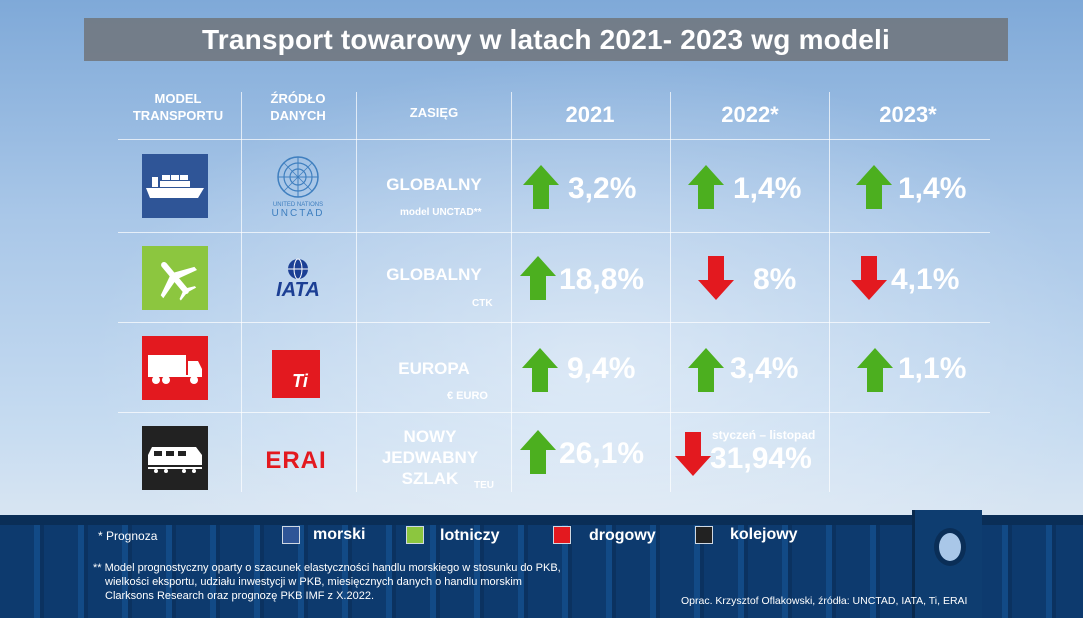 The width and height of the screenshot is (1083, 618). Describe the element at coordinates (178, 107) in the screenshot. I see `header-model: MODEL TRANSPORTU` at that location.